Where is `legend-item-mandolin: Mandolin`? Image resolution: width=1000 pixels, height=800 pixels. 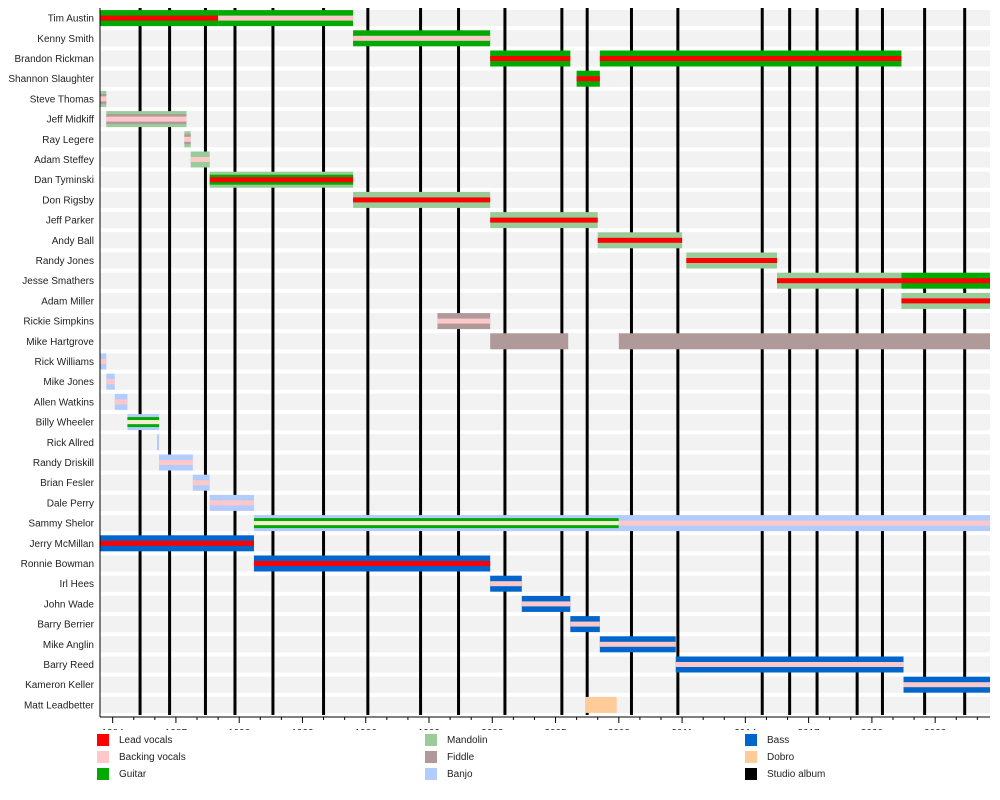
legend-item-mandolin: Mandolin is located at coordinates (456, 740).